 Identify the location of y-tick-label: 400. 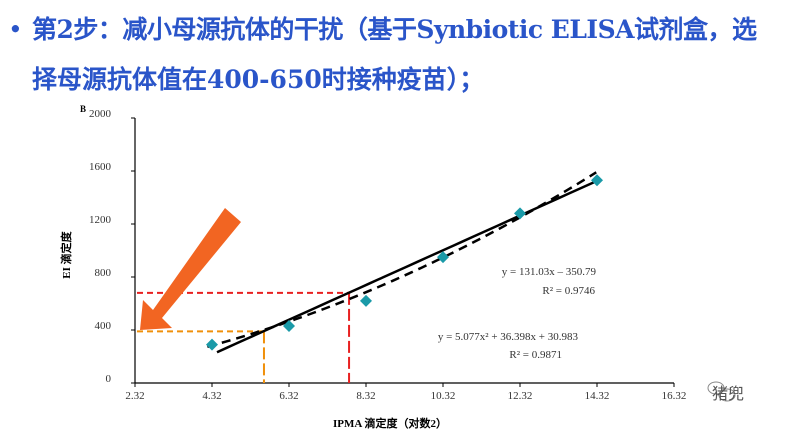
(103, 326).